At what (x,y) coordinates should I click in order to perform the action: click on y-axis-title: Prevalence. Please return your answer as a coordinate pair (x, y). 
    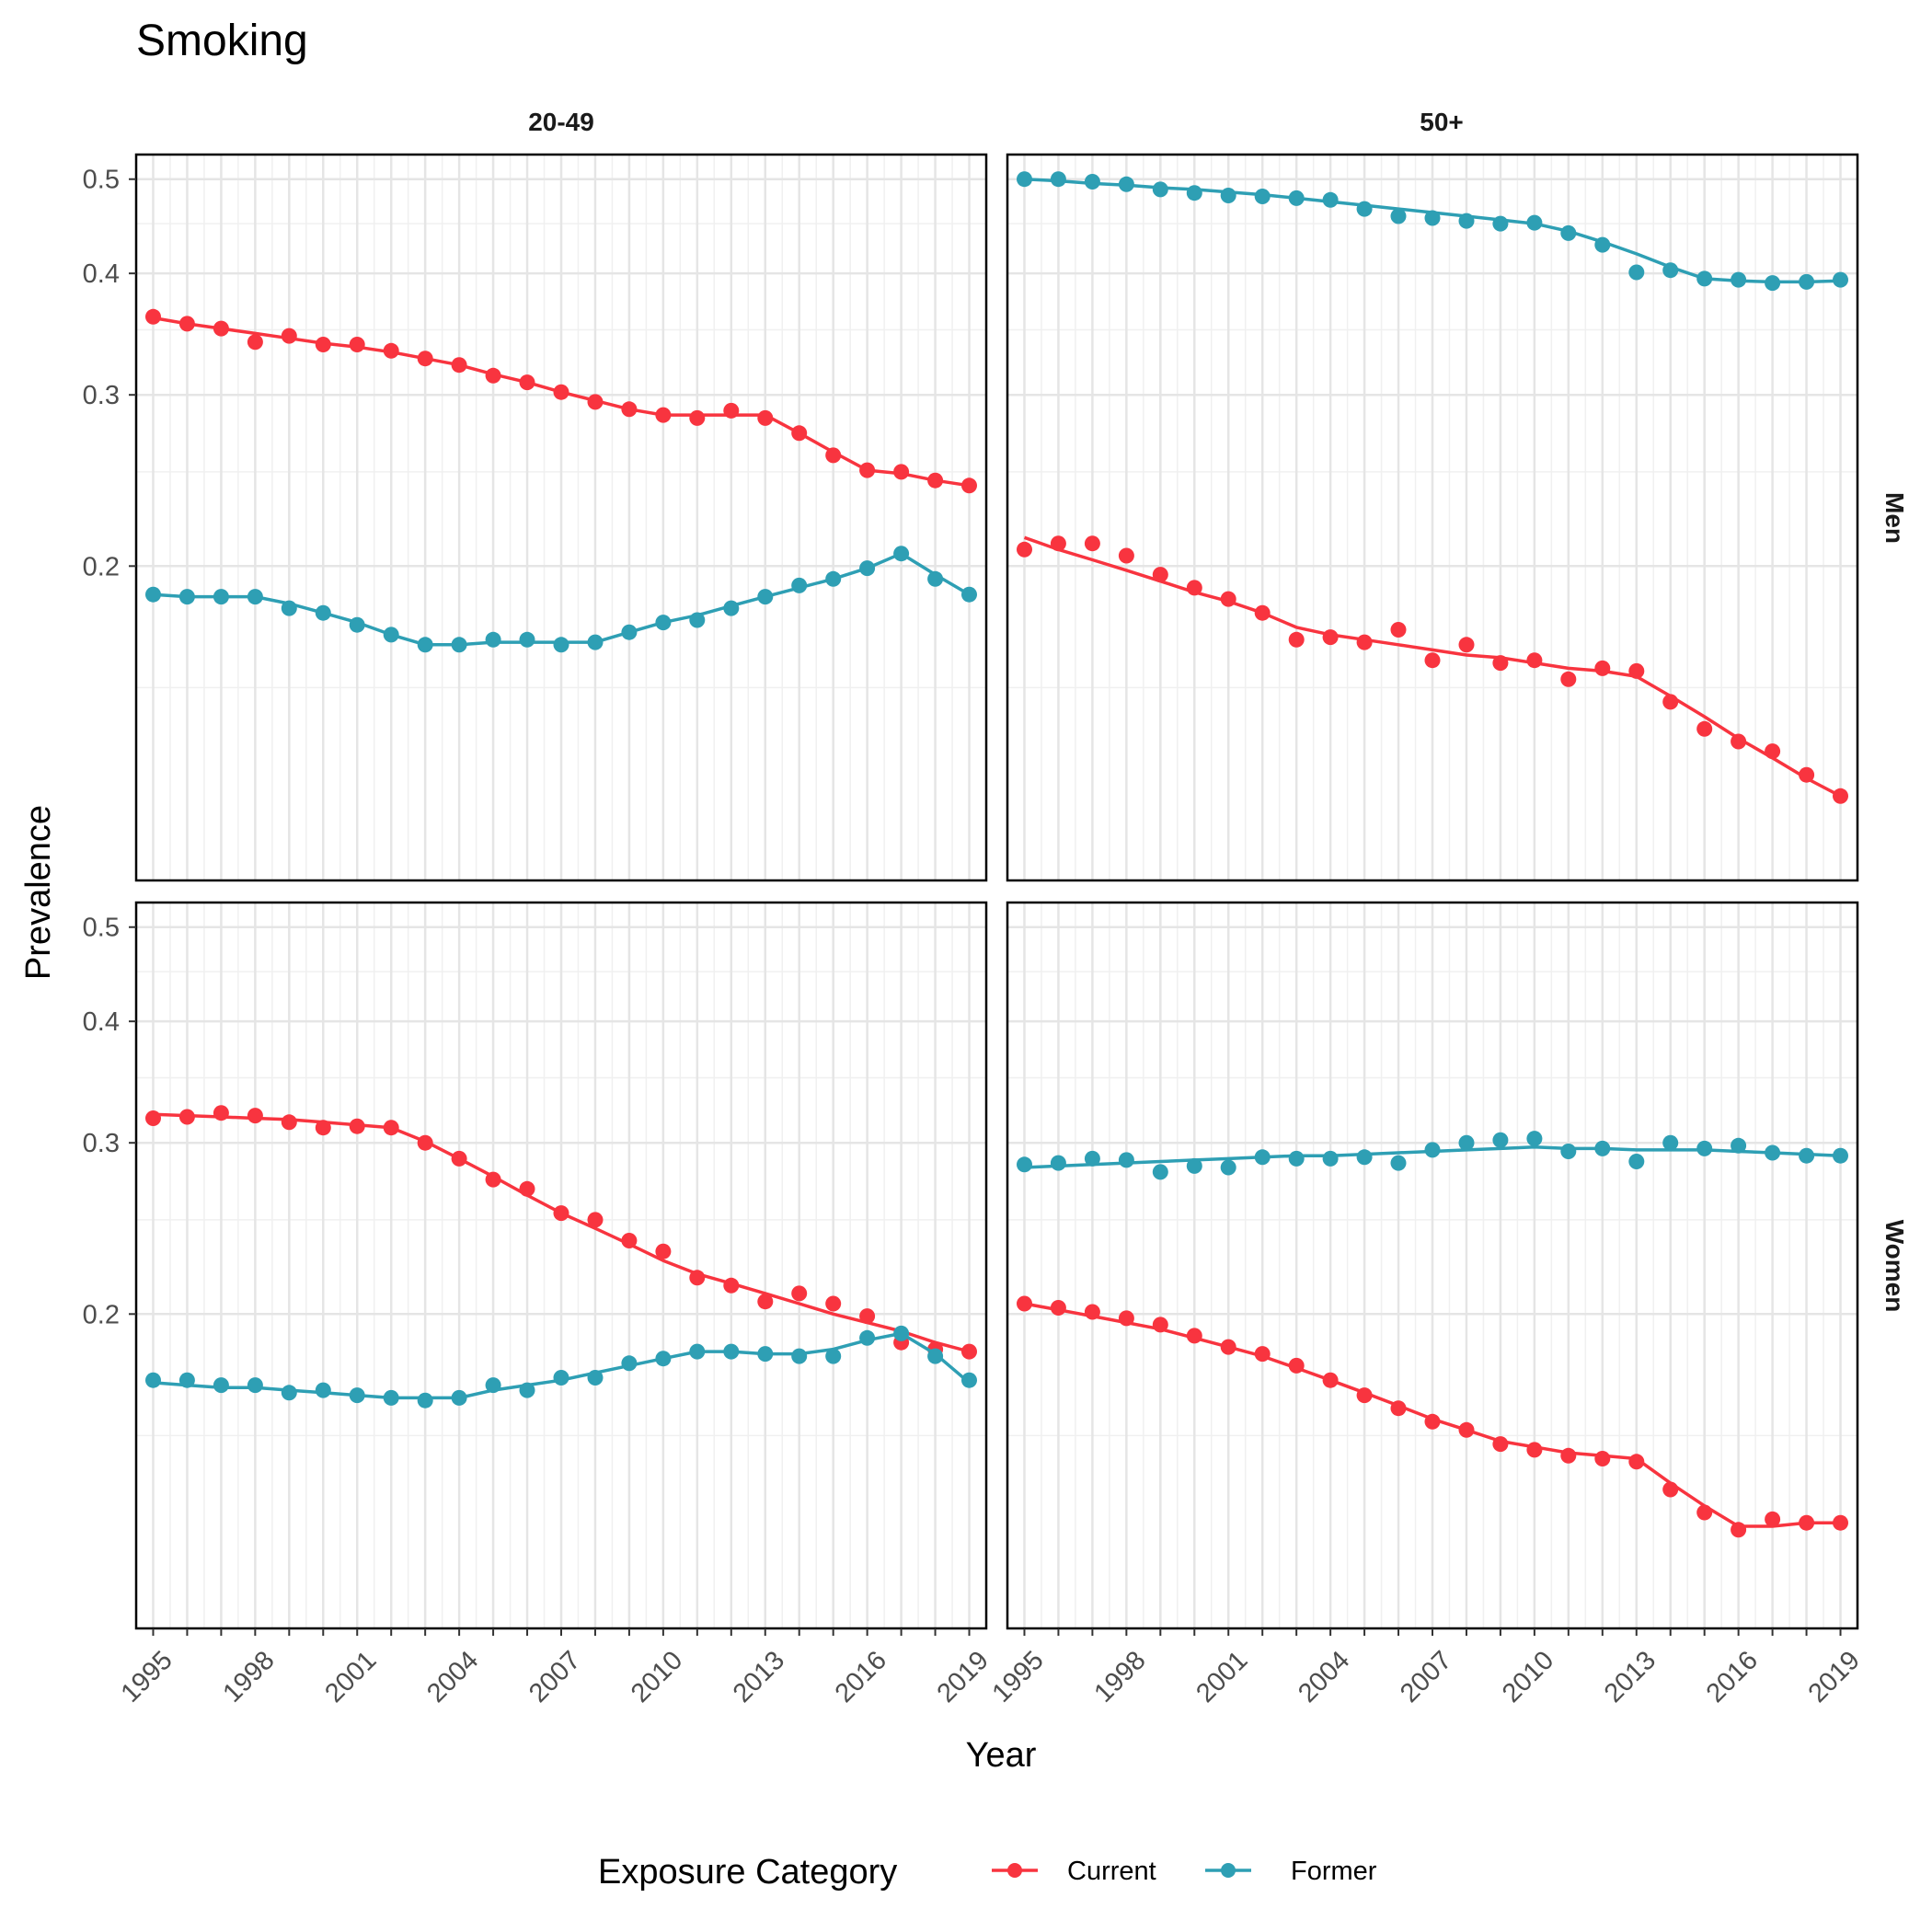
    Looking at the image, I should click on (38, 892).